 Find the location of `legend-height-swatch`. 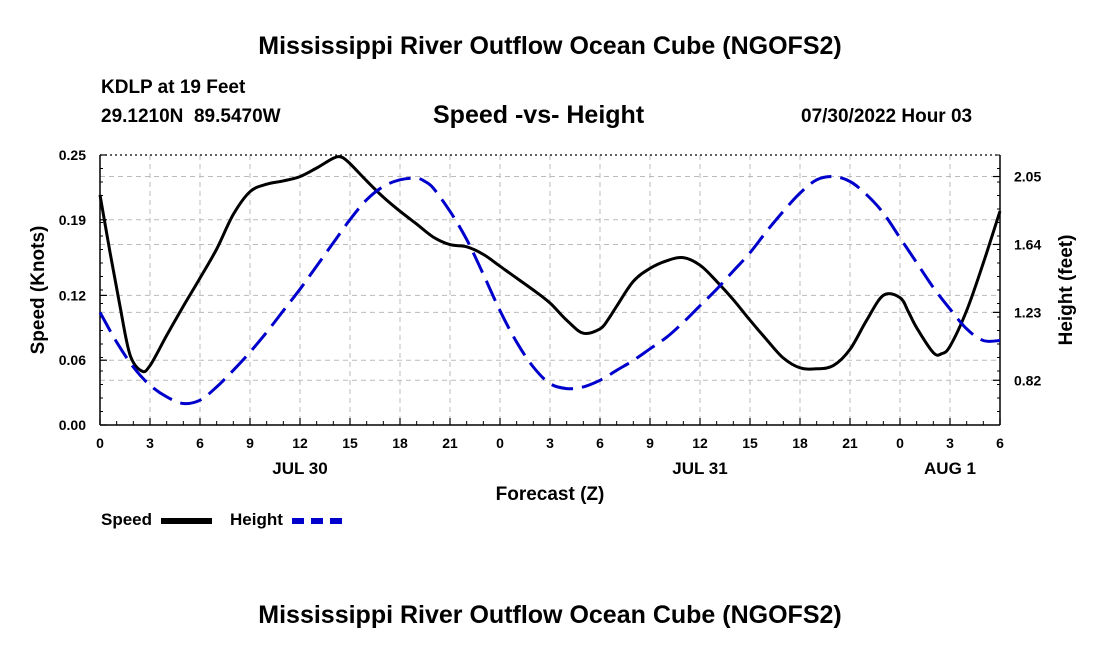

legend-height-swatch is located at coordinates (317, 521).